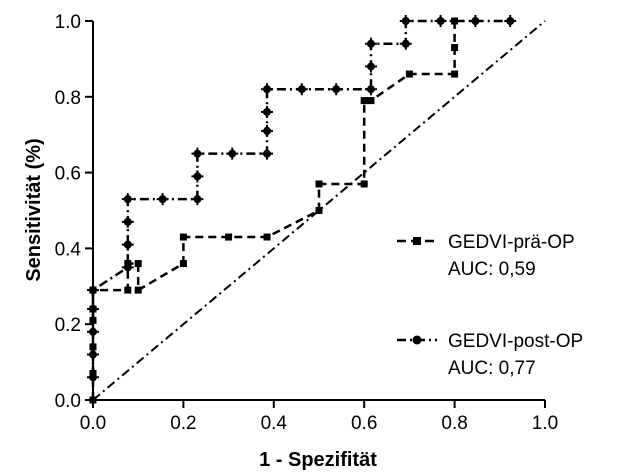  What do you see at coordinates (318, 460) in the screenshot?
I see `x-axis-title: 1 - Spezifität` at bounding box center [318, 460].